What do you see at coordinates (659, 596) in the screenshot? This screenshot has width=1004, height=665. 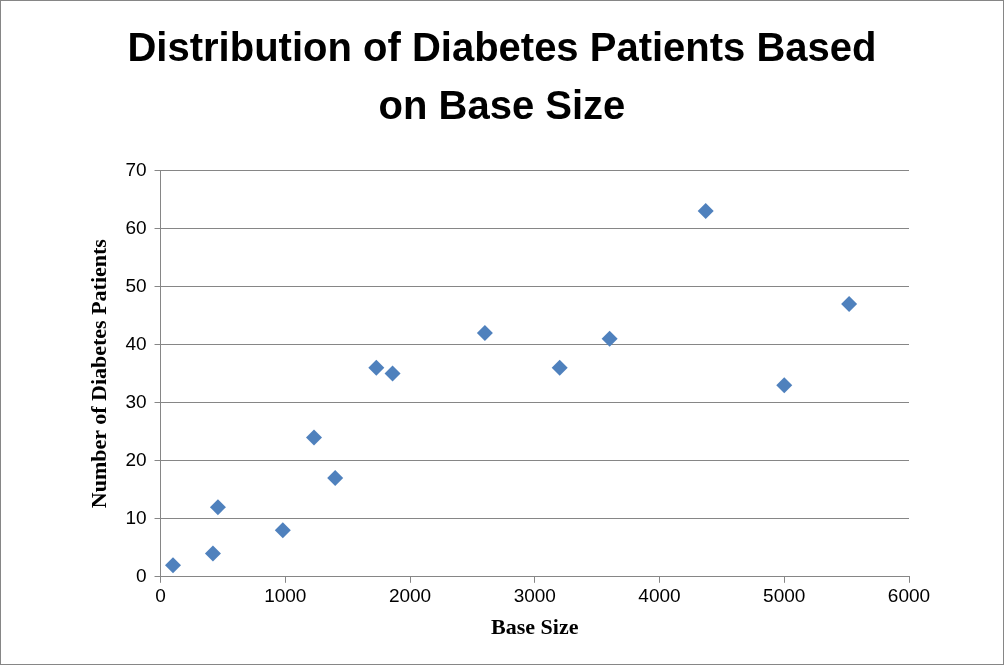 I see `x-tick-label: 4000` at bounding box center [659, 596].